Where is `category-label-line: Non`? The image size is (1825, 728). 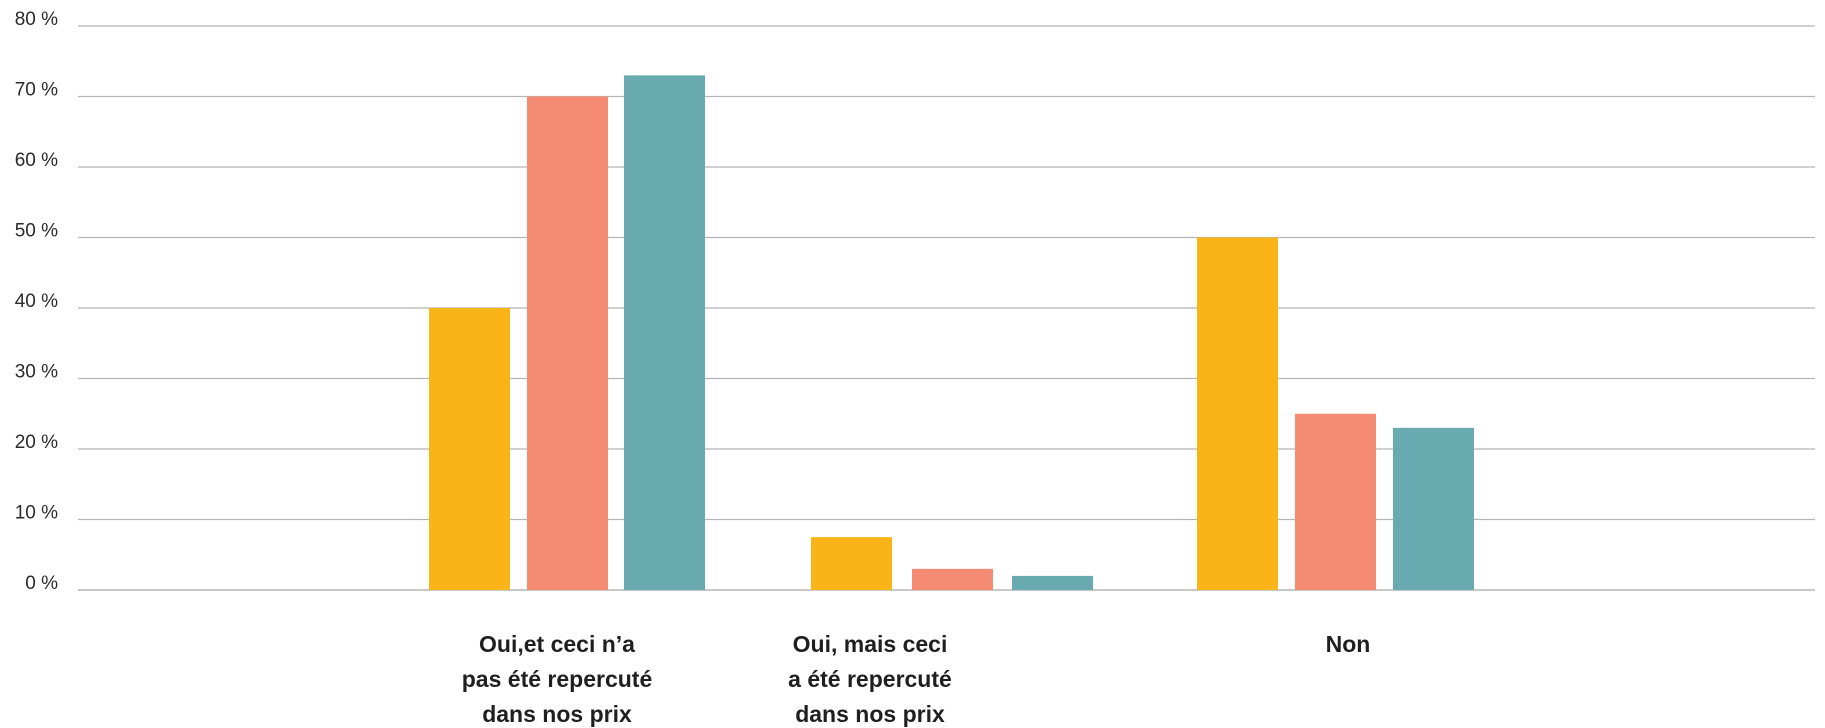
category-label-line: Non is located at coordinates (1348, 644).